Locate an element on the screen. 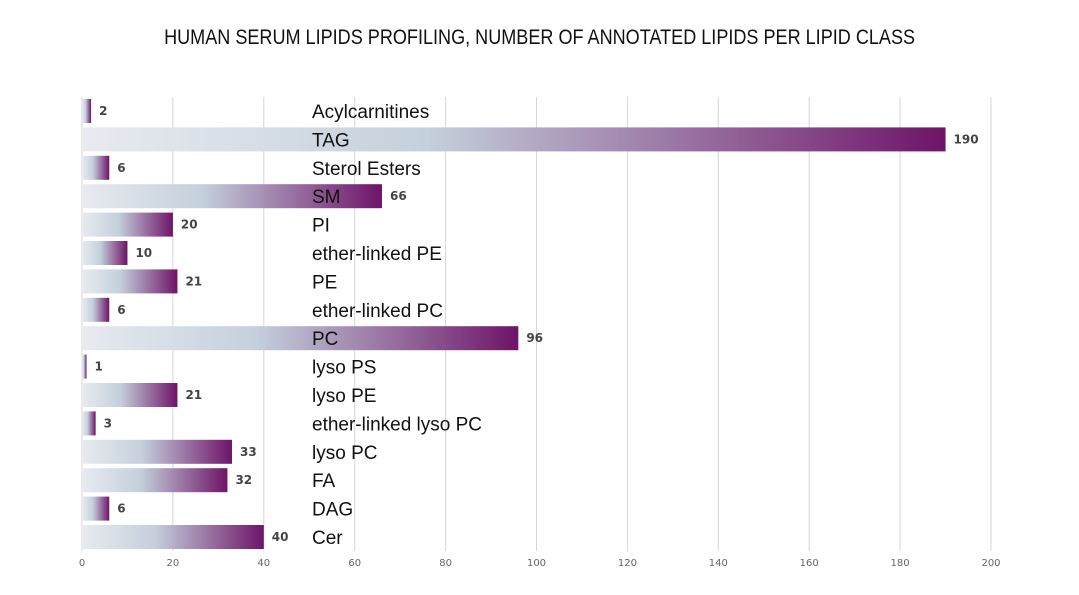  x-tick-label: 80 is located at coordinates (445, 563).